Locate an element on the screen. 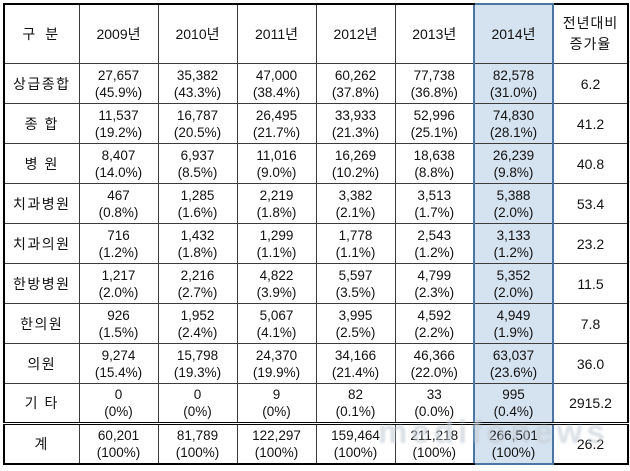  count-value: 34,166 is located at coordinates (355, 355).